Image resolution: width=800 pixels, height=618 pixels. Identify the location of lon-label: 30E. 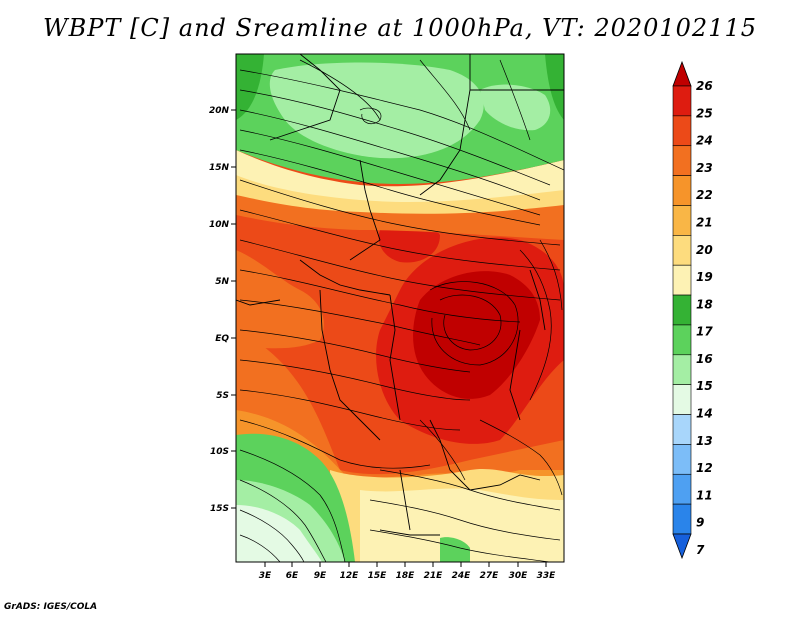
(519, 576).